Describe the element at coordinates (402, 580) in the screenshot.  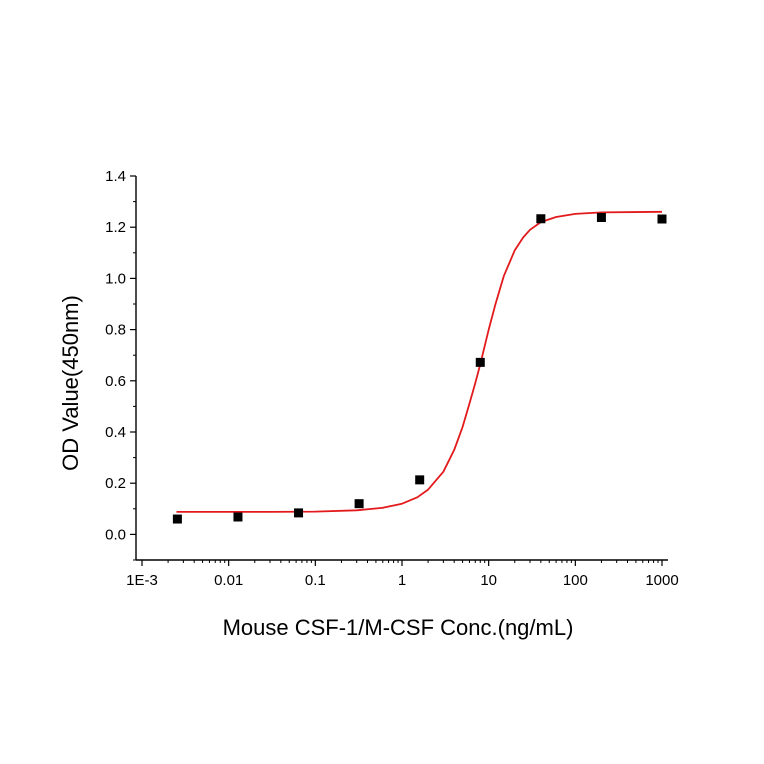
I see `x-tick-label: 1` at that location.